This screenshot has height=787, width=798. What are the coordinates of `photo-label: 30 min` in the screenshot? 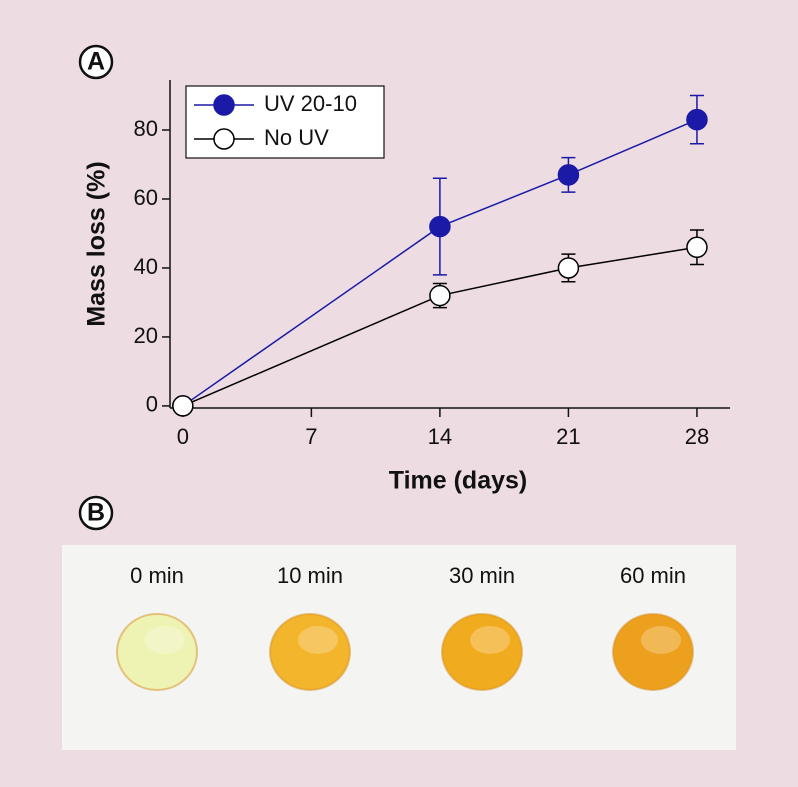 It's located at (482, 575).